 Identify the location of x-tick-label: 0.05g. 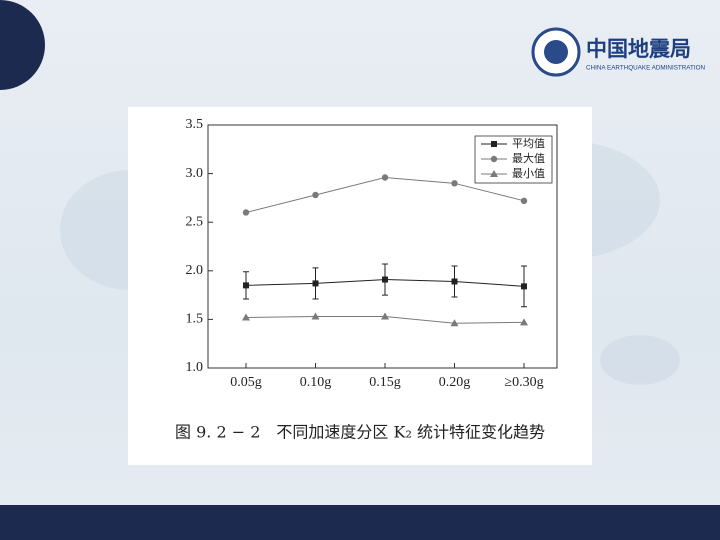
(246, 382).